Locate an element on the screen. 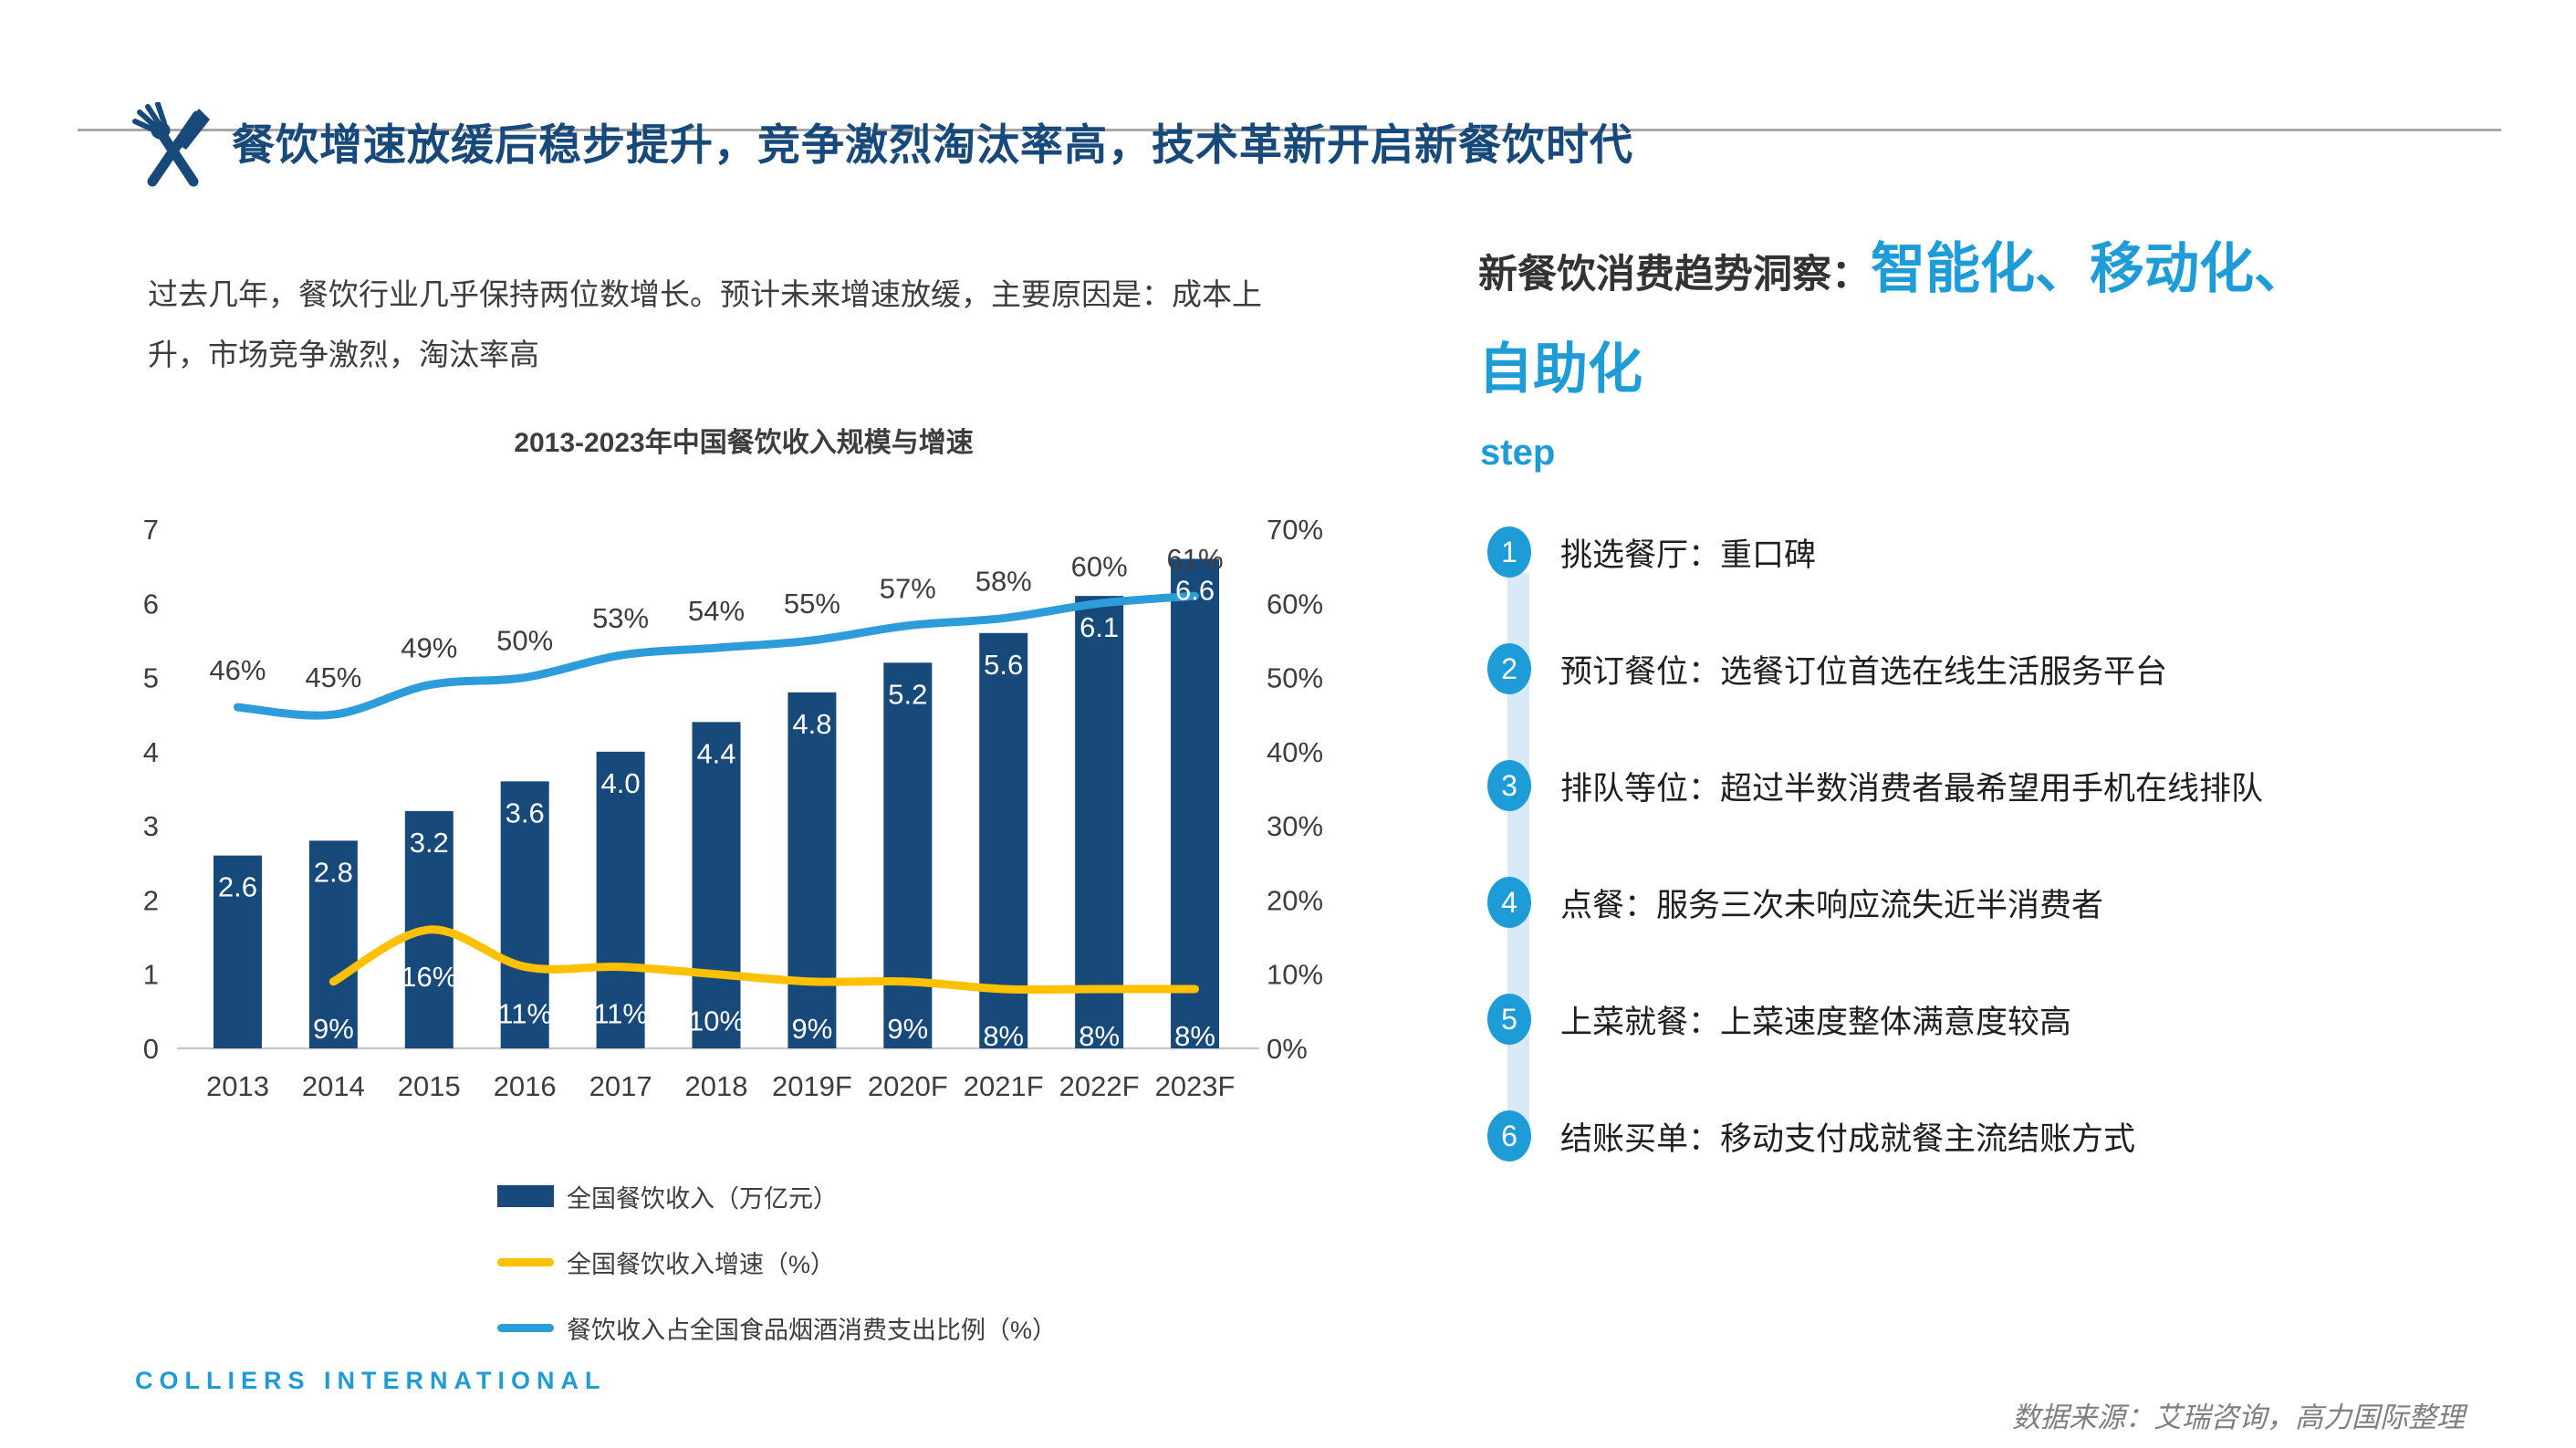 The width and height of the screenshot is (2576, 1448). step-number-badge: 4 is located at coordinates (1509, 902).